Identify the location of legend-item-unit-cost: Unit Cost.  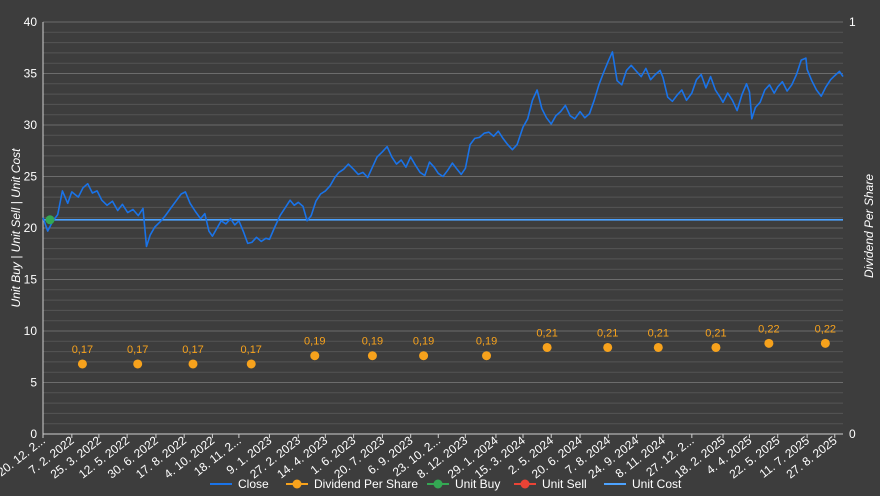
(643, 484).